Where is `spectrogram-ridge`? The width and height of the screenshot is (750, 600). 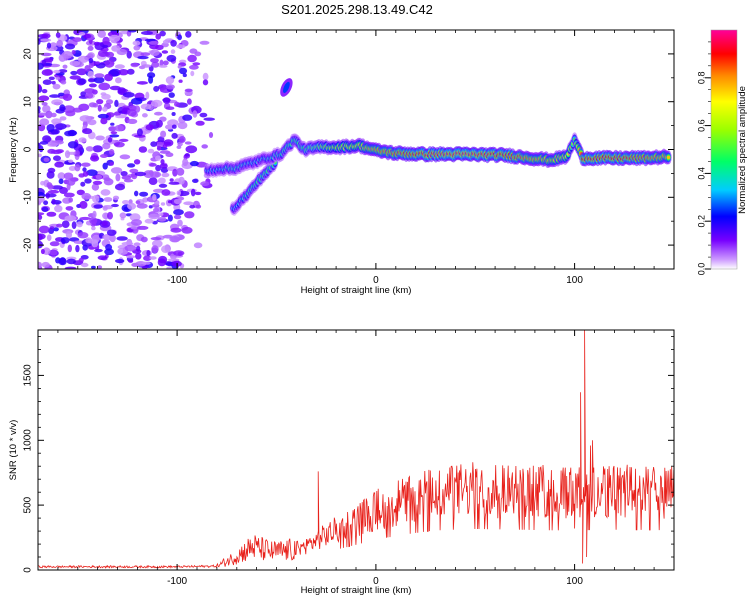 spectrogram-ridge is located at coordinates (437, 155).